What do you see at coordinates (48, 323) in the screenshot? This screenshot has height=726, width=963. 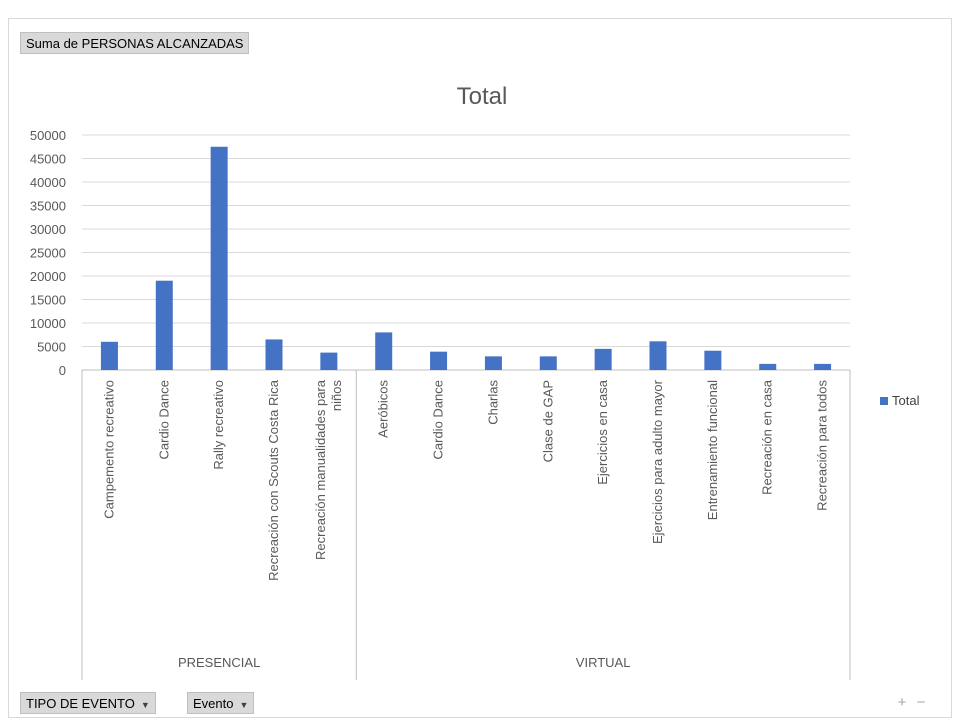 I see `y-tick-label: 10000` at bounding box center [48, 323].